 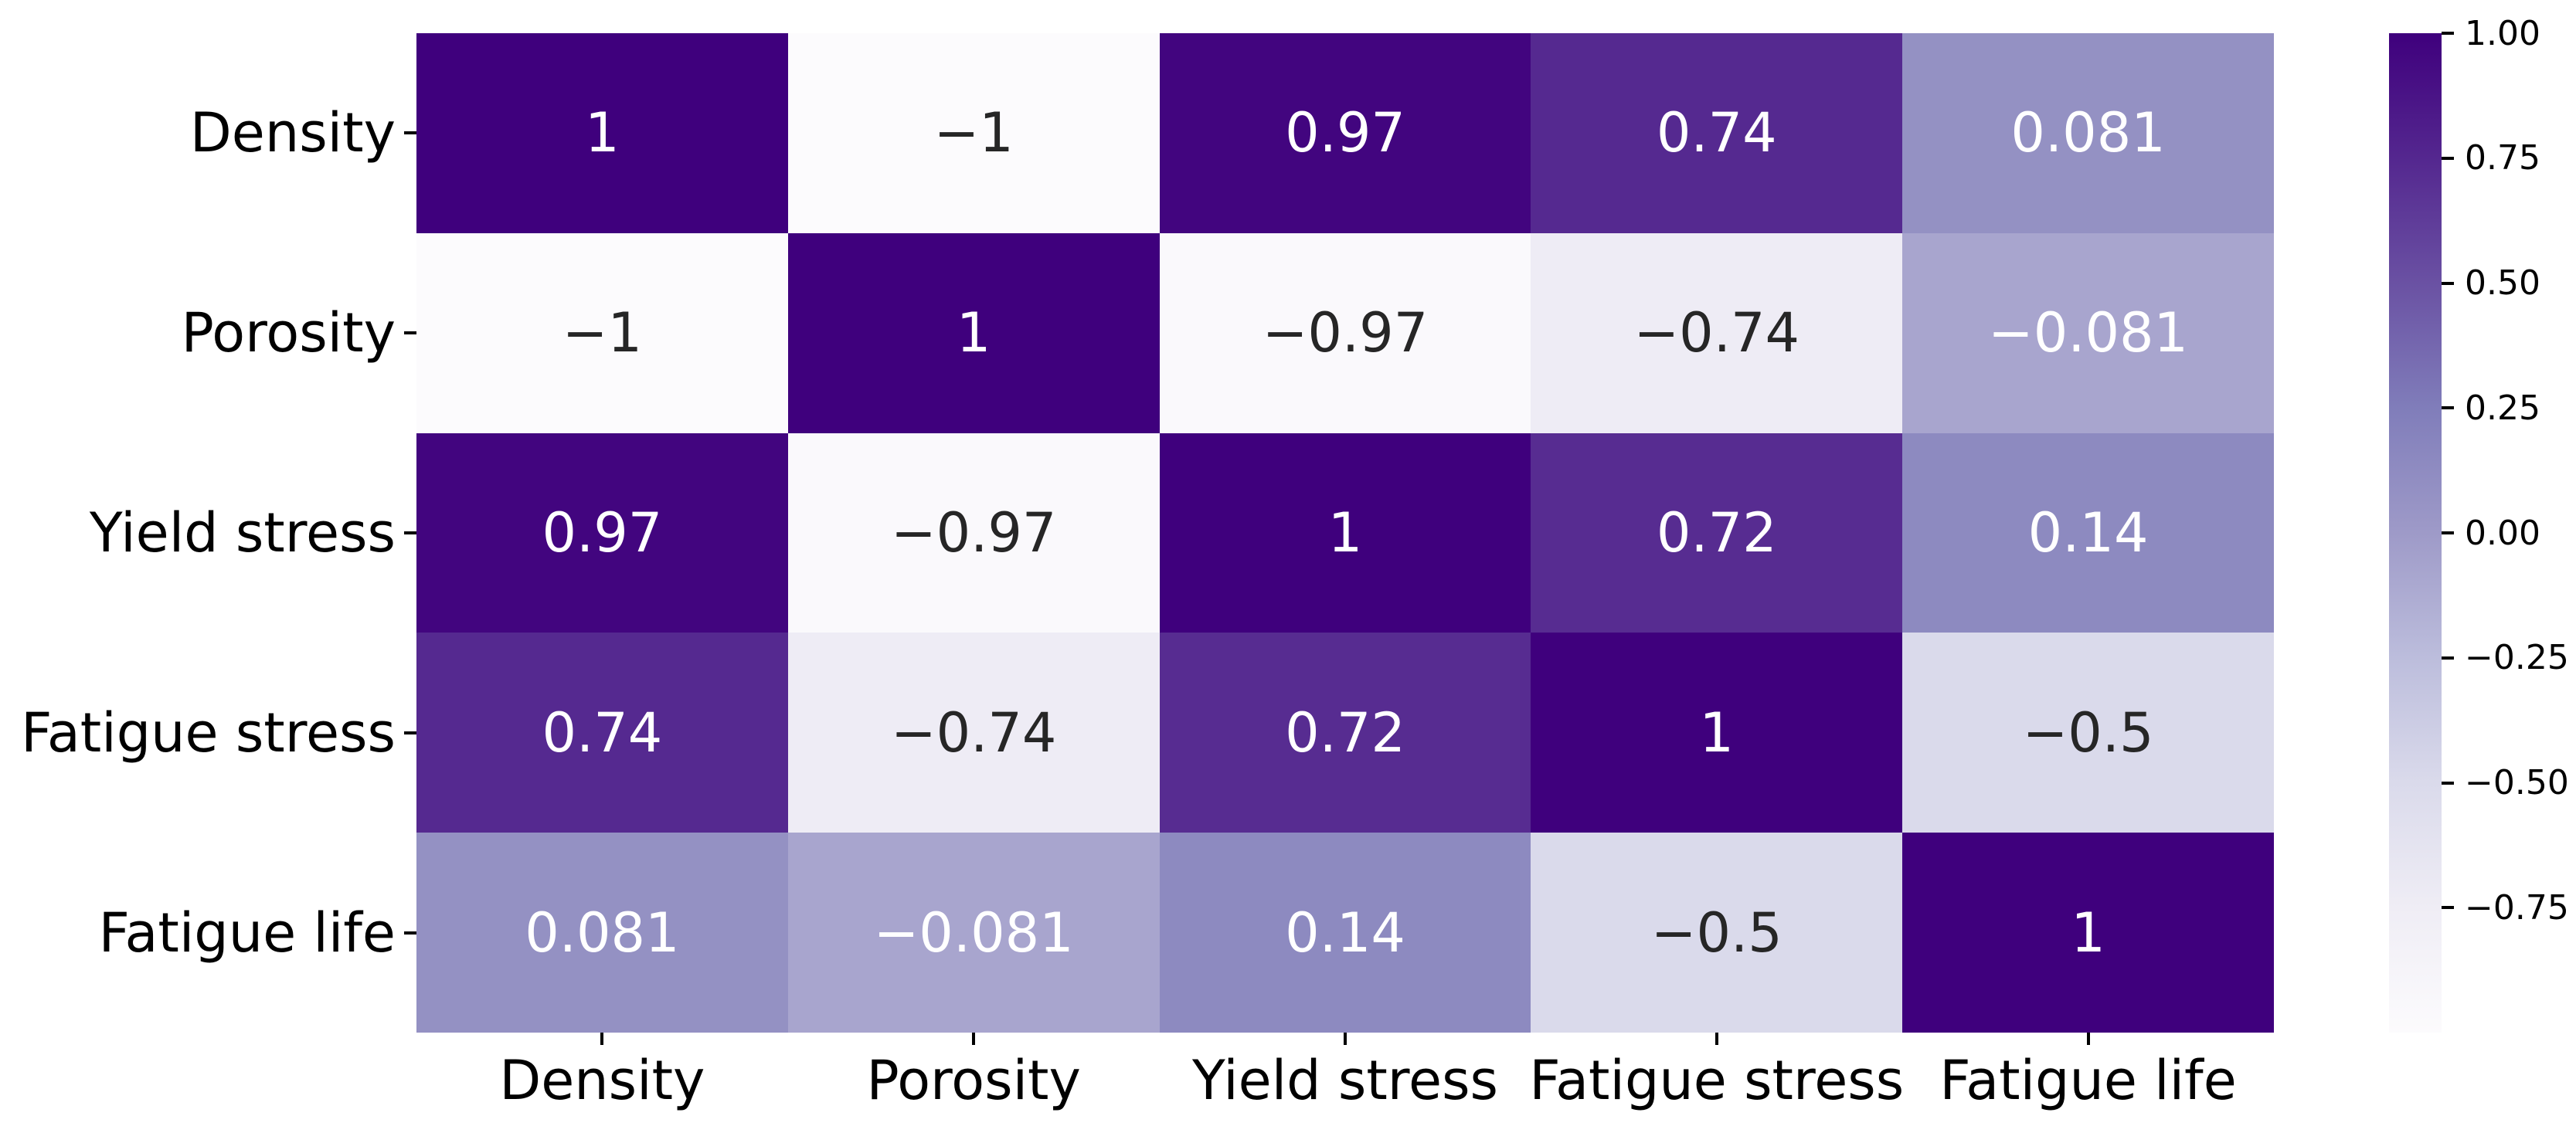 What do you see at coordinates (2502, 158) in the screenshot?
I see `colorbar-tick-label: 0.75` at bounding box center [2502, 158].